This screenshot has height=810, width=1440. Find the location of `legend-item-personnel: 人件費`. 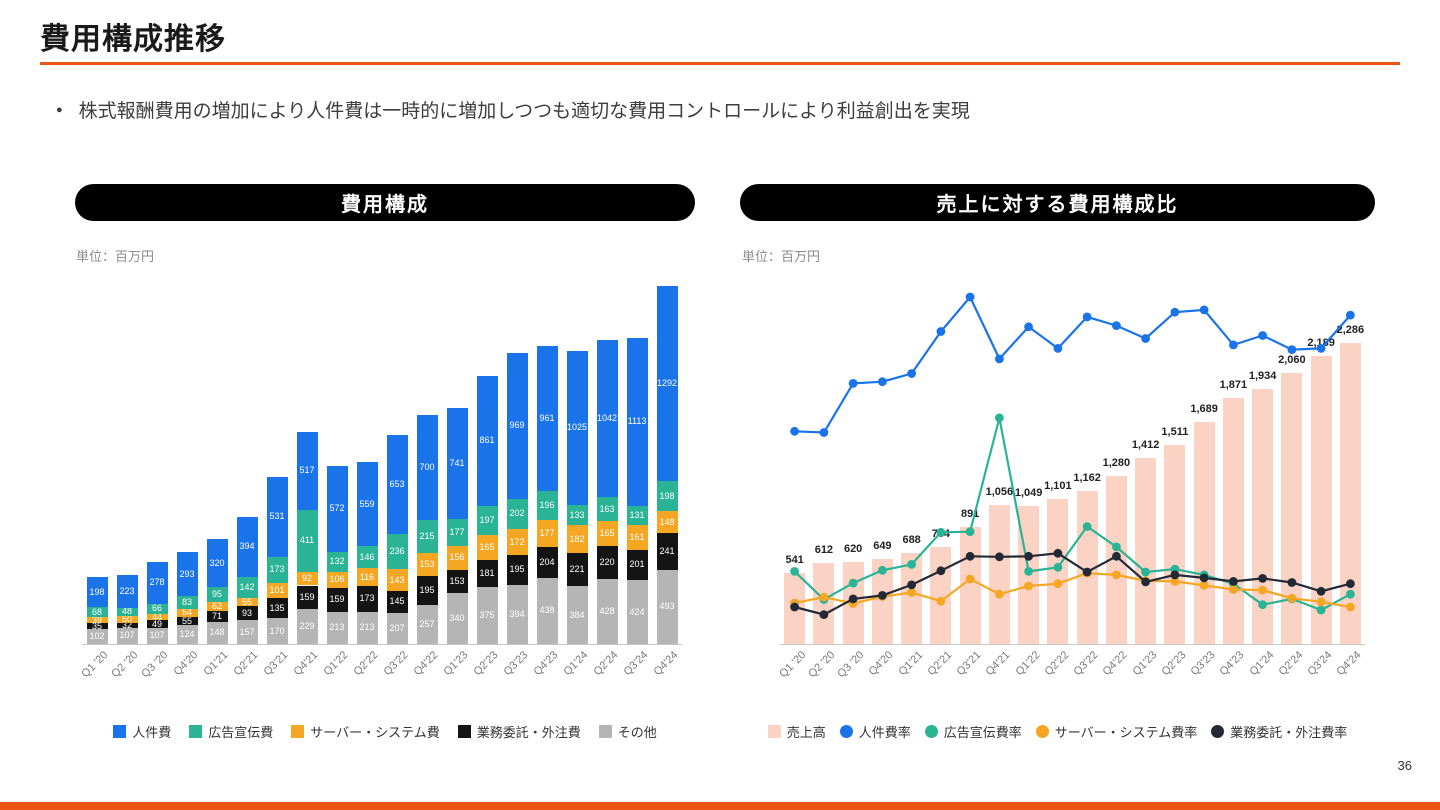

legend-item-personnel: 人件費 is located at coordinates (142, 731).